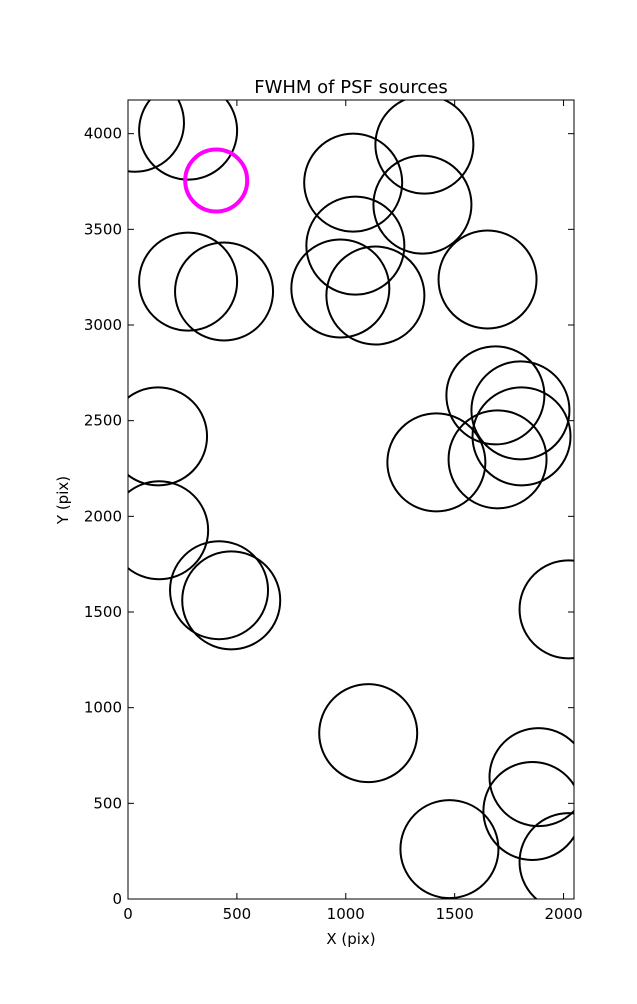 Image resolution: width=637 pixels, height=1004 pixels. Describe the element at coordinates (103, 612) in the screenshot. I see `y-tick-label: 1500` at that location.